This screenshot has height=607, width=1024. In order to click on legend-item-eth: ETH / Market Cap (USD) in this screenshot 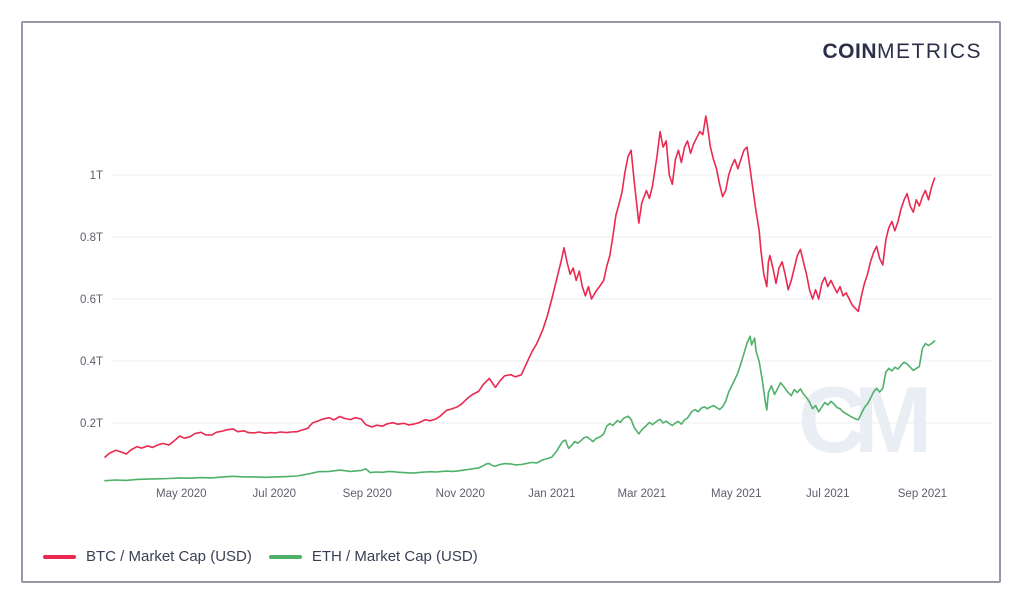, I will do `click(373, 556)`.